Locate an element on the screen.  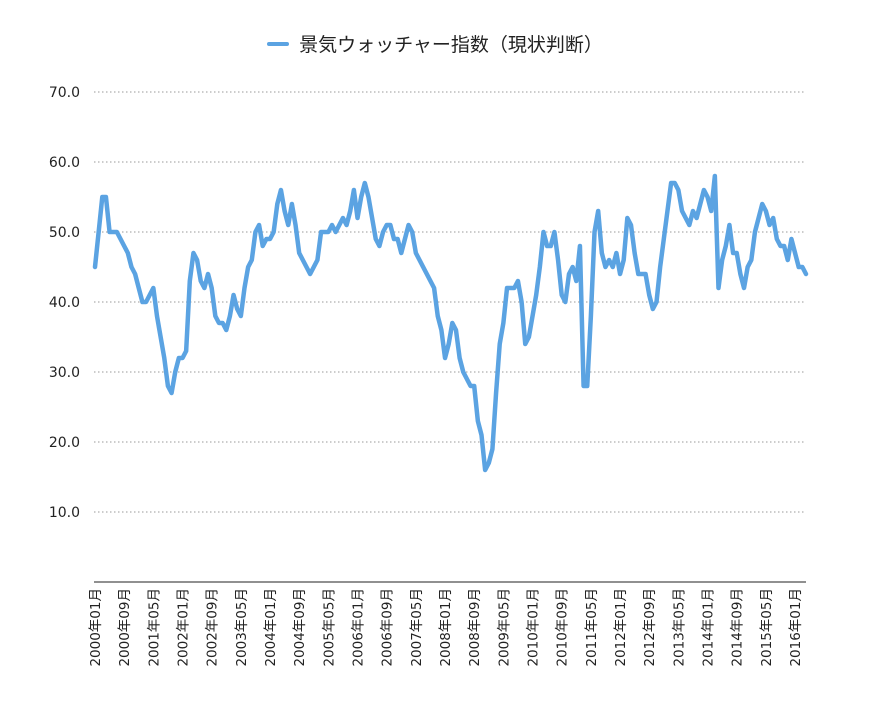
x-tick-label: 2008年01月 is located at coordinates (446, 627).